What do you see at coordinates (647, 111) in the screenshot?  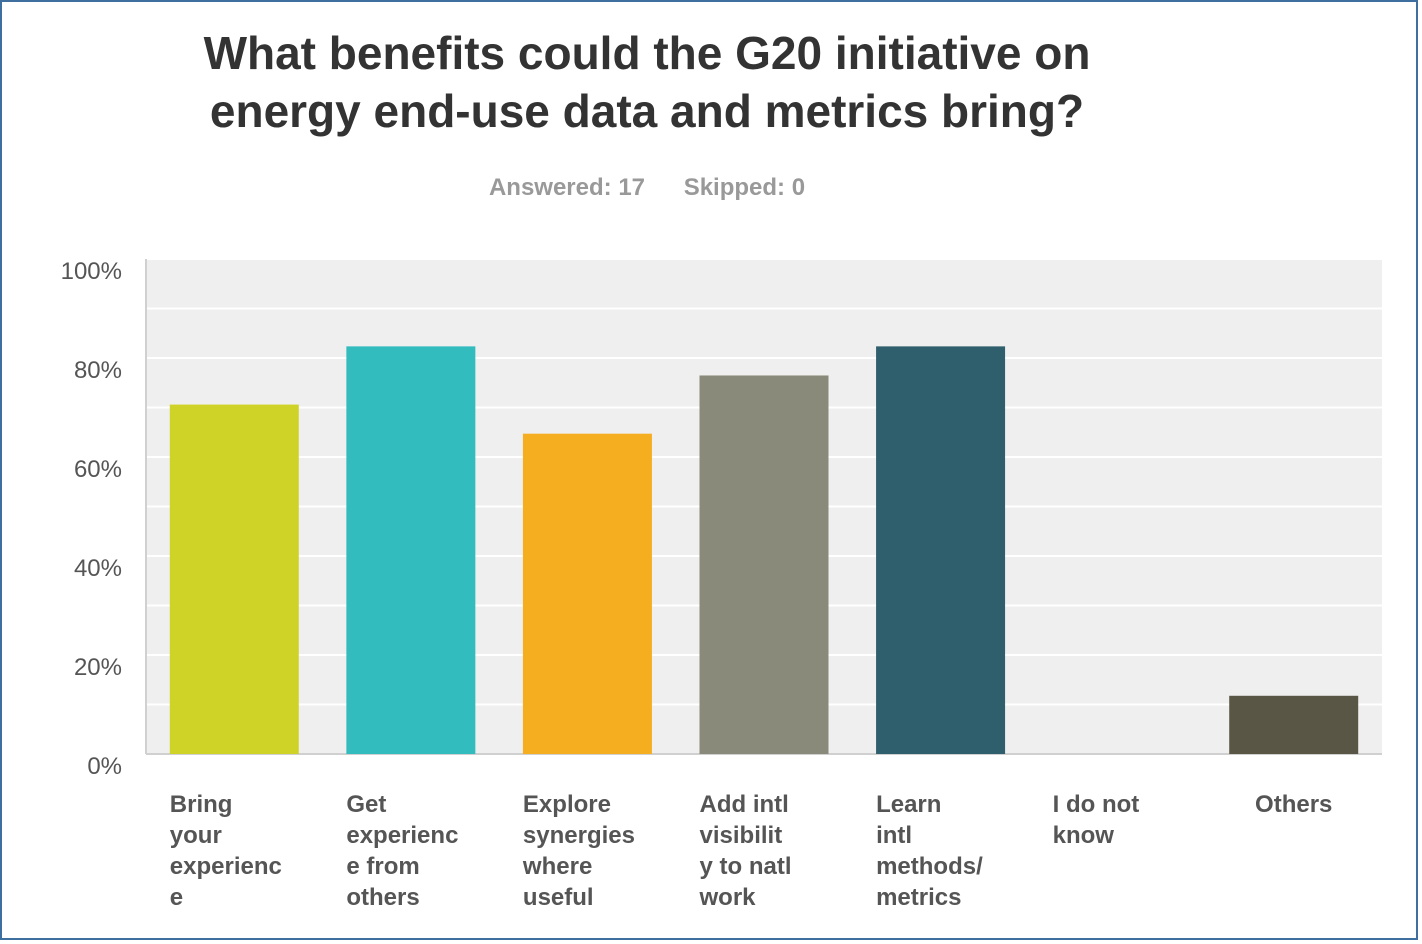 I see `chart-title-line-2: energy end-use data and metrics bring?` at bounding box center [647, 111].